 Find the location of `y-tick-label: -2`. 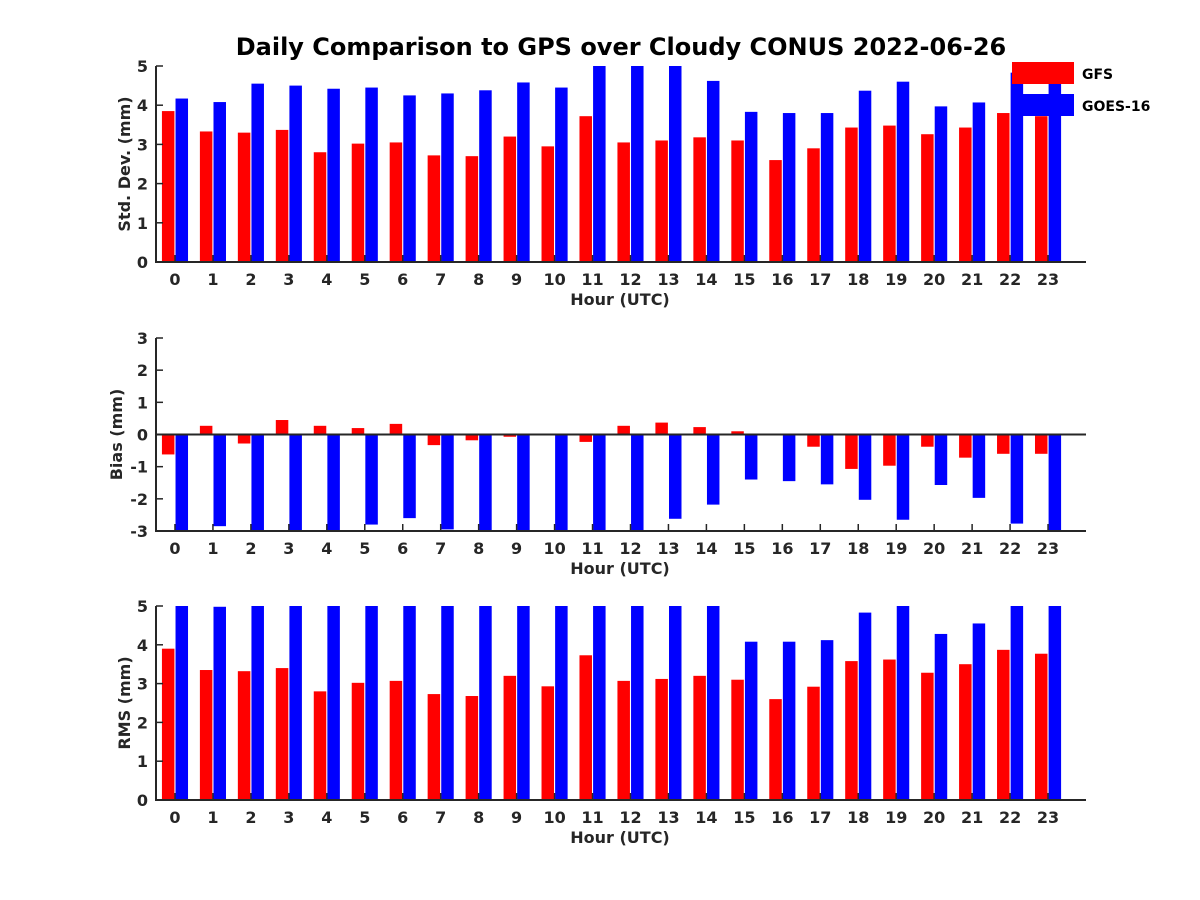

y-tick-label: -2 is located at coordinates (139, 499).